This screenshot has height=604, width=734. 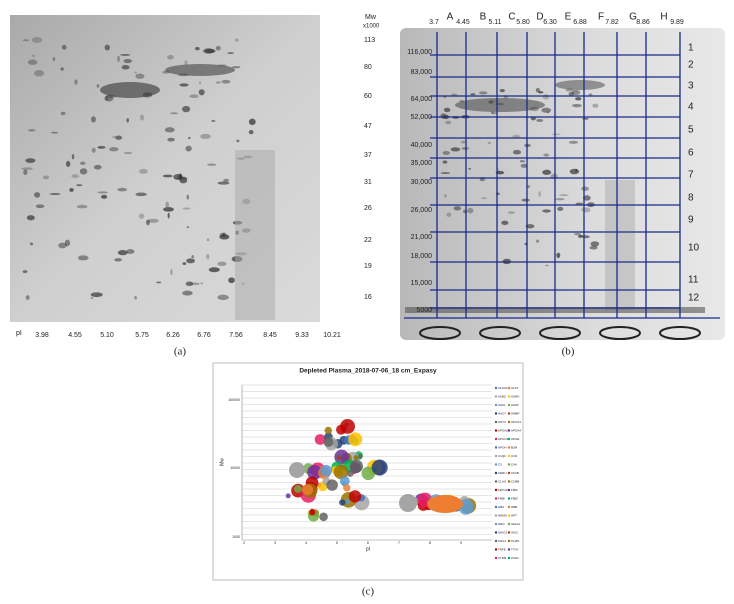 What do you see at coordinates (502, 422) in the screenshot?
I see `legend-label: ANT3` at bounding box center [502, 422].